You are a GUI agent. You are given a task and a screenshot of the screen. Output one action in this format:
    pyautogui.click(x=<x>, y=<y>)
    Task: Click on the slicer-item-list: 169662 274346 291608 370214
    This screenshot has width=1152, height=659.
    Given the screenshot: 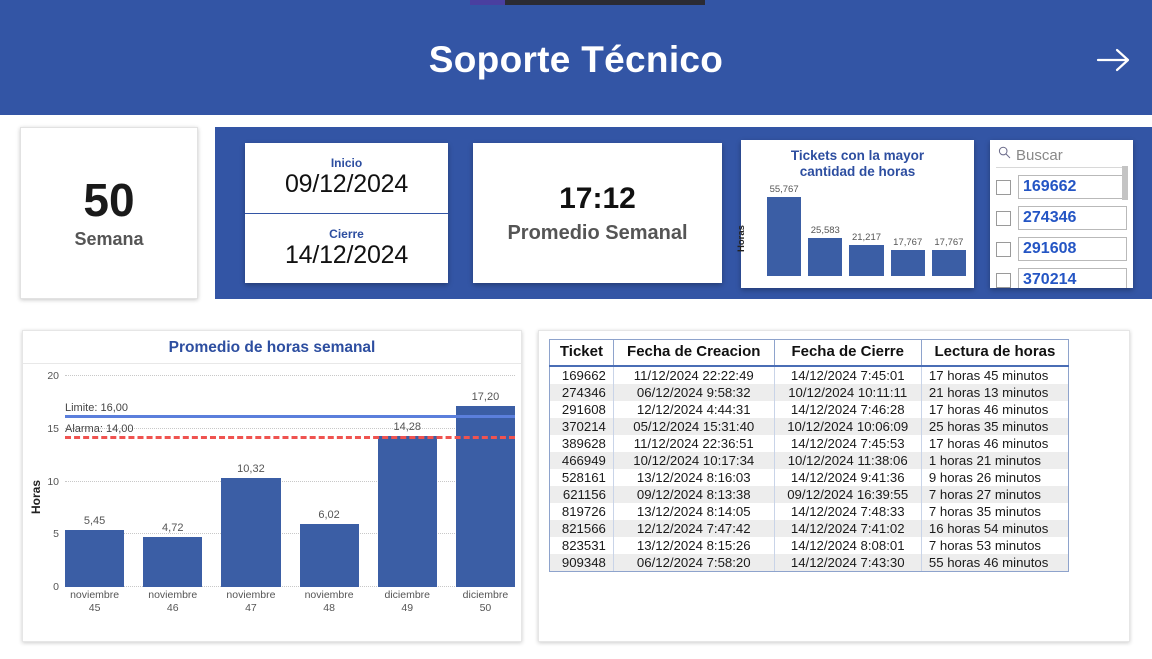 What is the action you would take?
    pyautogui.click(x=1061, y=231)
    